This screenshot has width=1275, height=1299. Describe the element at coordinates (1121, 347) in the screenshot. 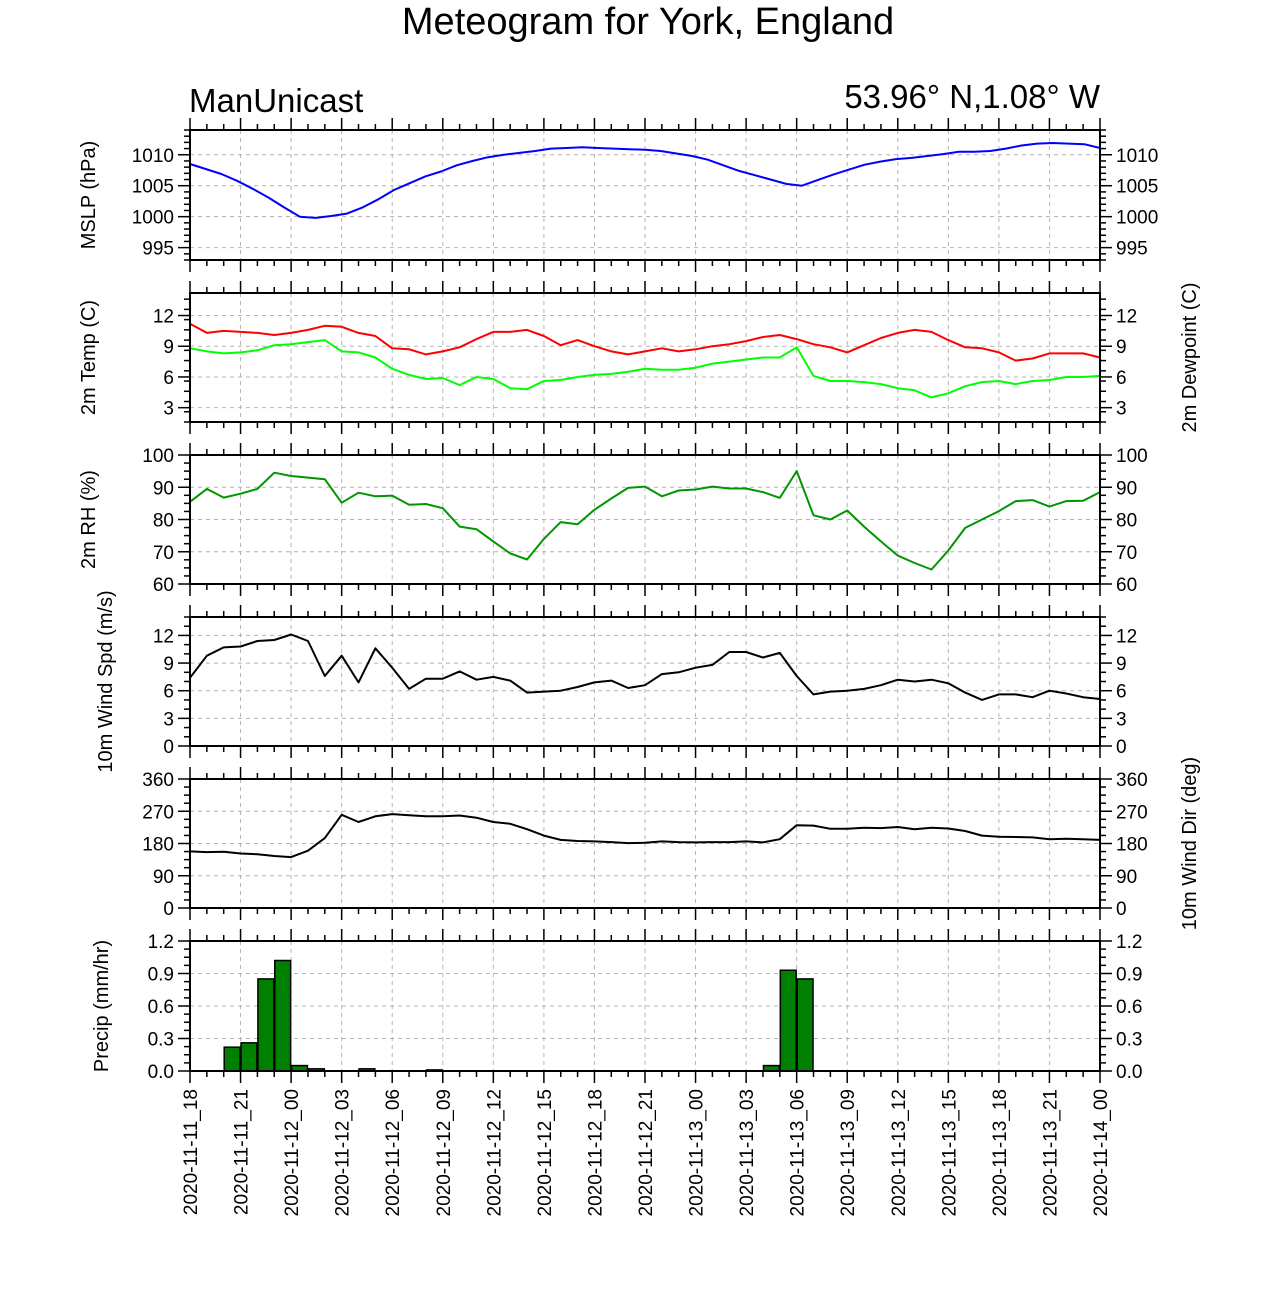

I see `y-tick-label-right: 9` at that location.